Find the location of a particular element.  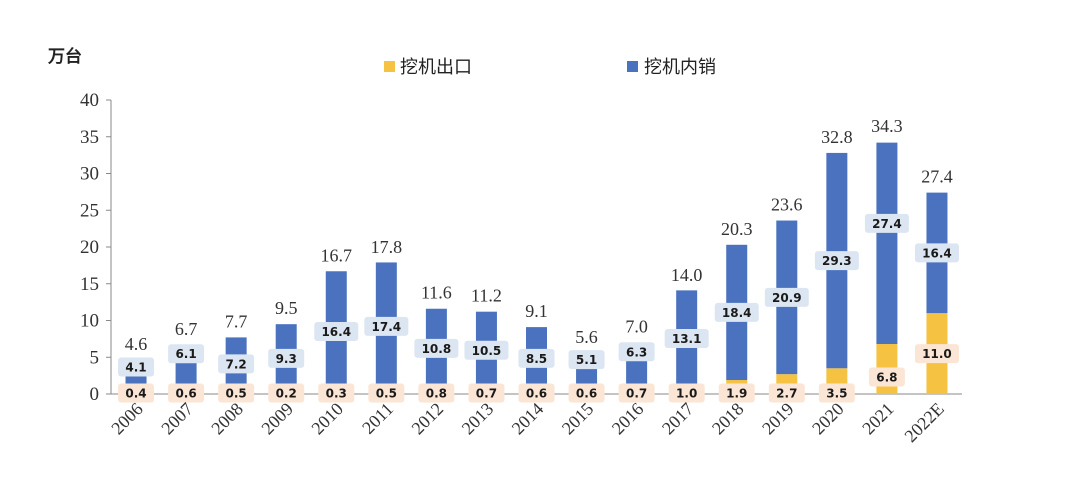

data-label-domestic: 10.8 is located at coordinates (437, 349).